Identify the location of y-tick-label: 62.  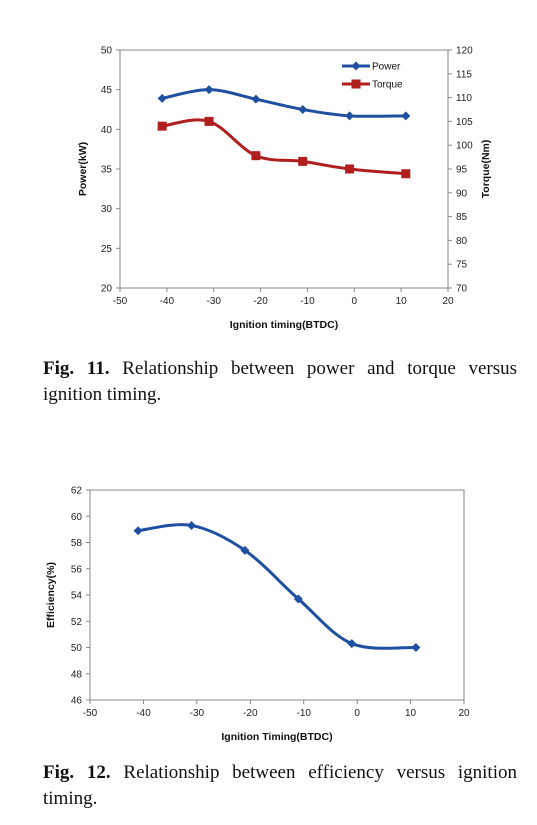
(77, 491).